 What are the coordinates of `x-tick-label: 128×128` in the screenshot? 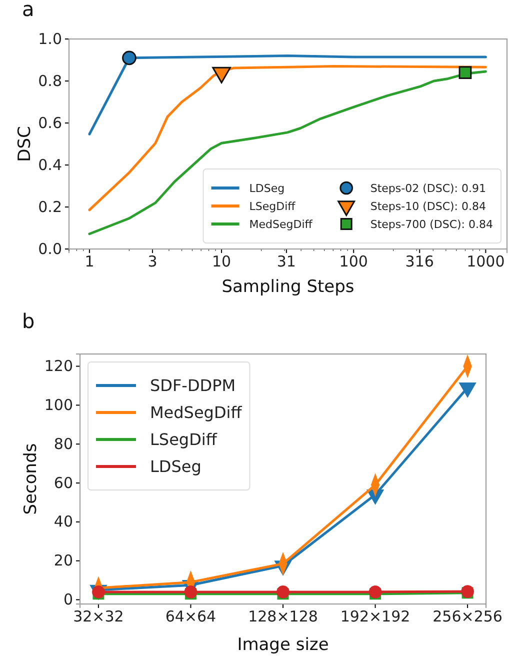 It's located at (283, 617).